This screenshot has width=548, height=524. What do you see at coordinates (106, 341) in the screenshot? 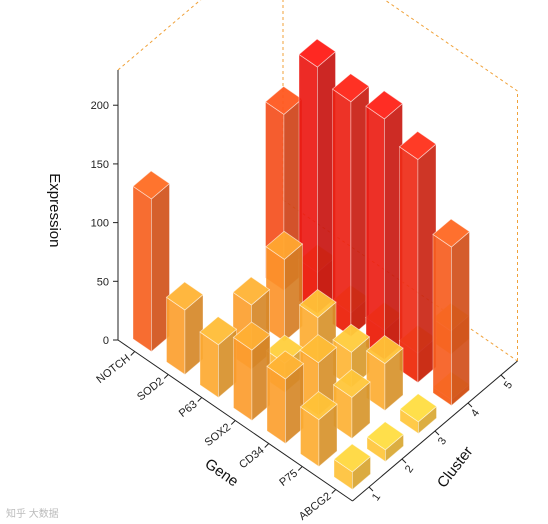
I see `z-tick-label: 0` at bounding box center [106, 341].